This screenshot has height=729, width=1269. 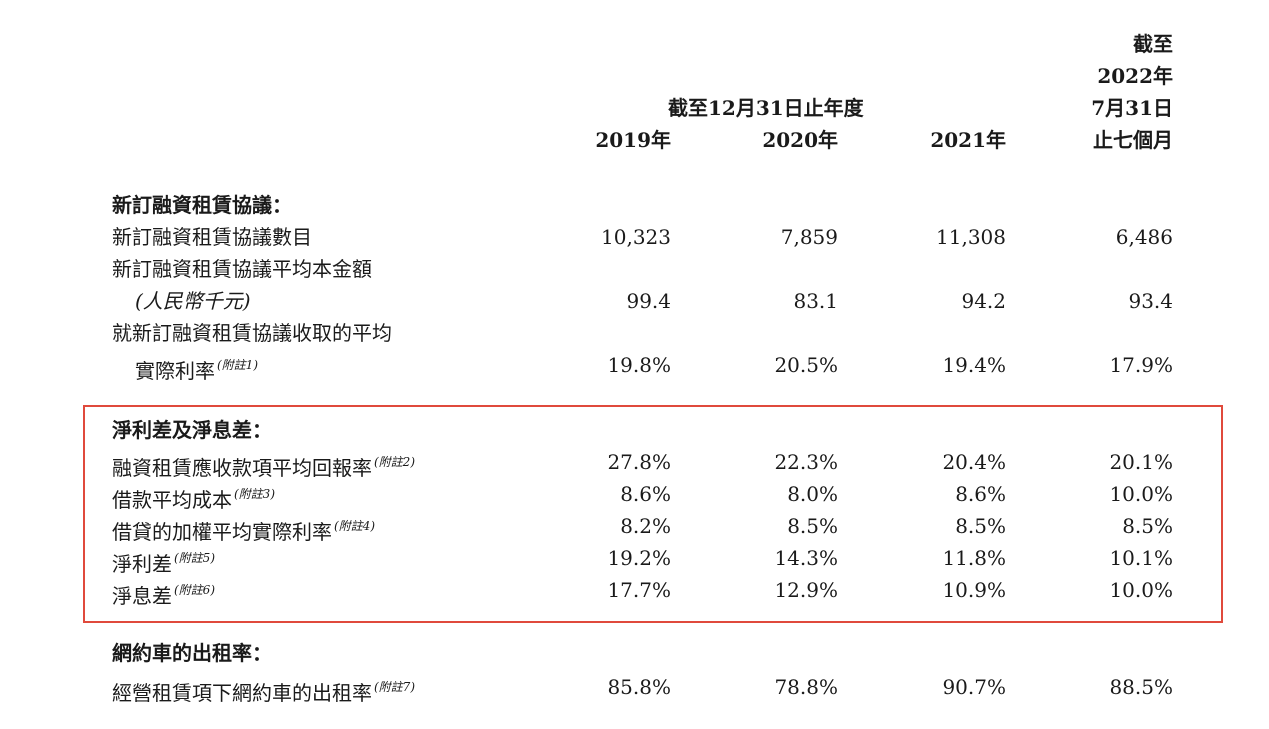 I want to click on cell-2020: 83.1, so click(x=815, y=301).